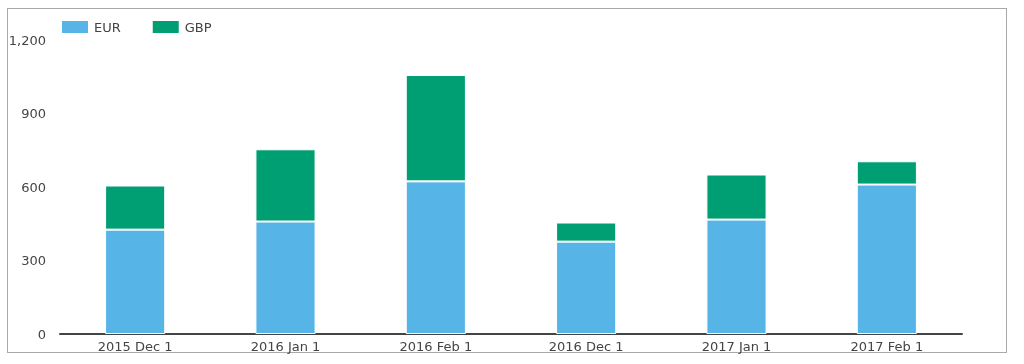 The width and height of the screenshot is (1024, 364). What do you see at coordinates (41, 334) in the screenshot?
I see `y-tick-label: 0` at bounding box center [41, 334].